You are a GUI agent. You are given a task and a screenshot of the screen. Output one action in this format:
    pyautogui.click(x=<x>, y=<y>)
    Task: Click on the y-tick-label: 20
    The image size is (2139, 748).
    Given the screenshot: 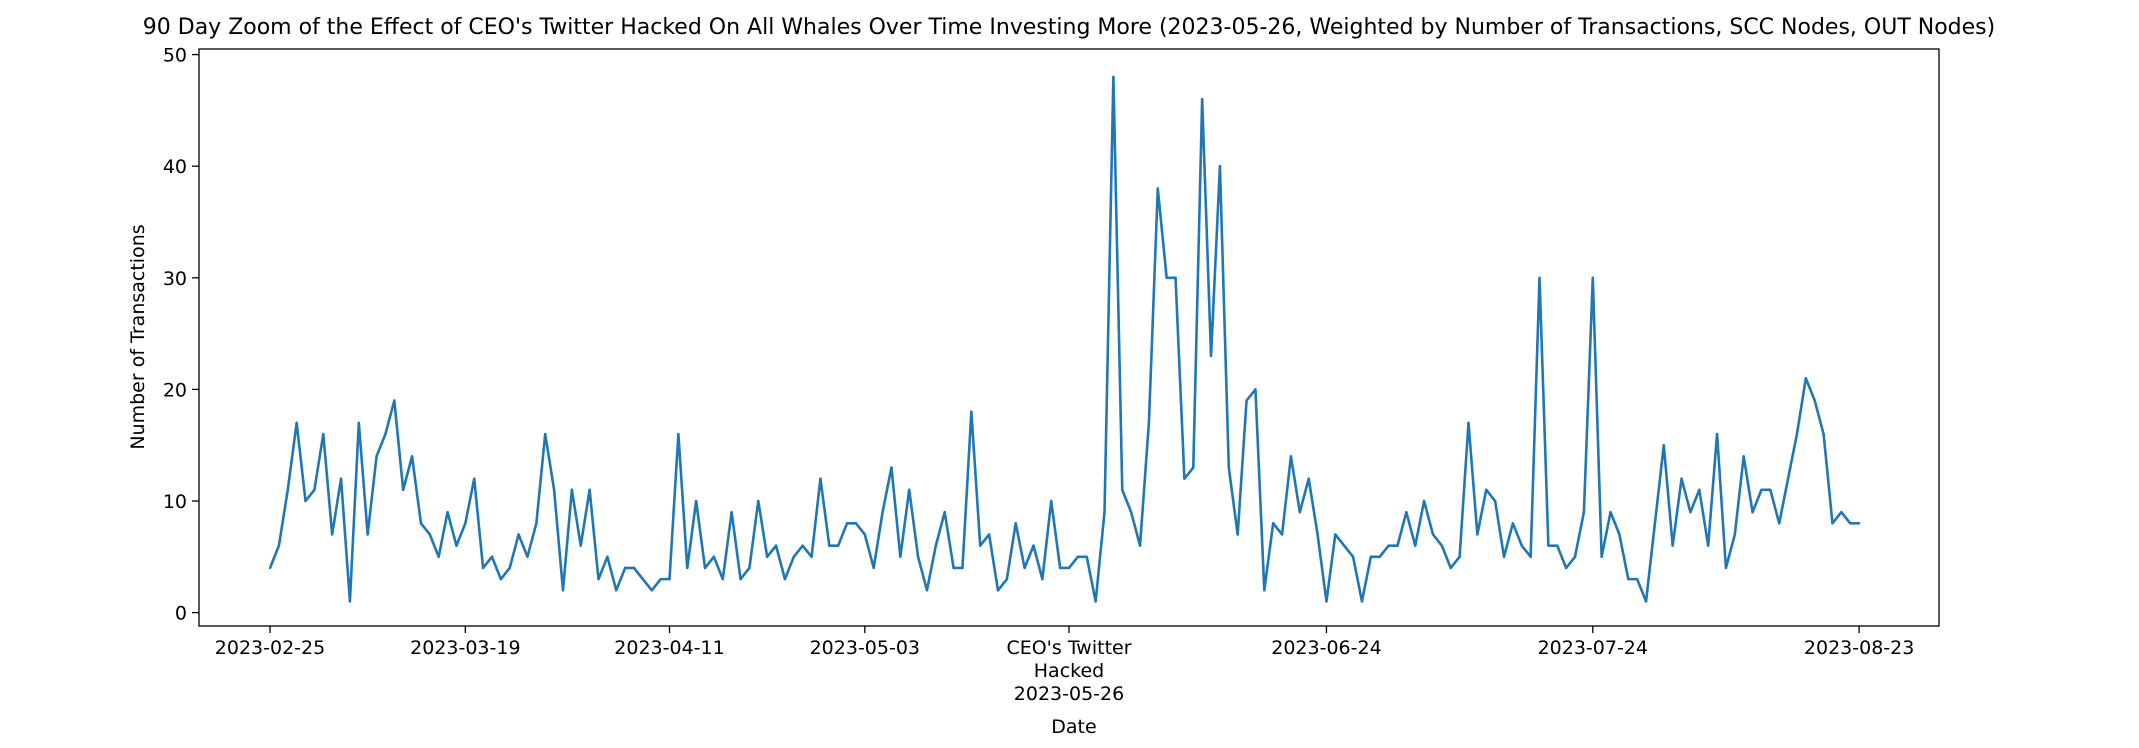 What is the action you would take?
    pyautogui.click(x=175, y=390)
    